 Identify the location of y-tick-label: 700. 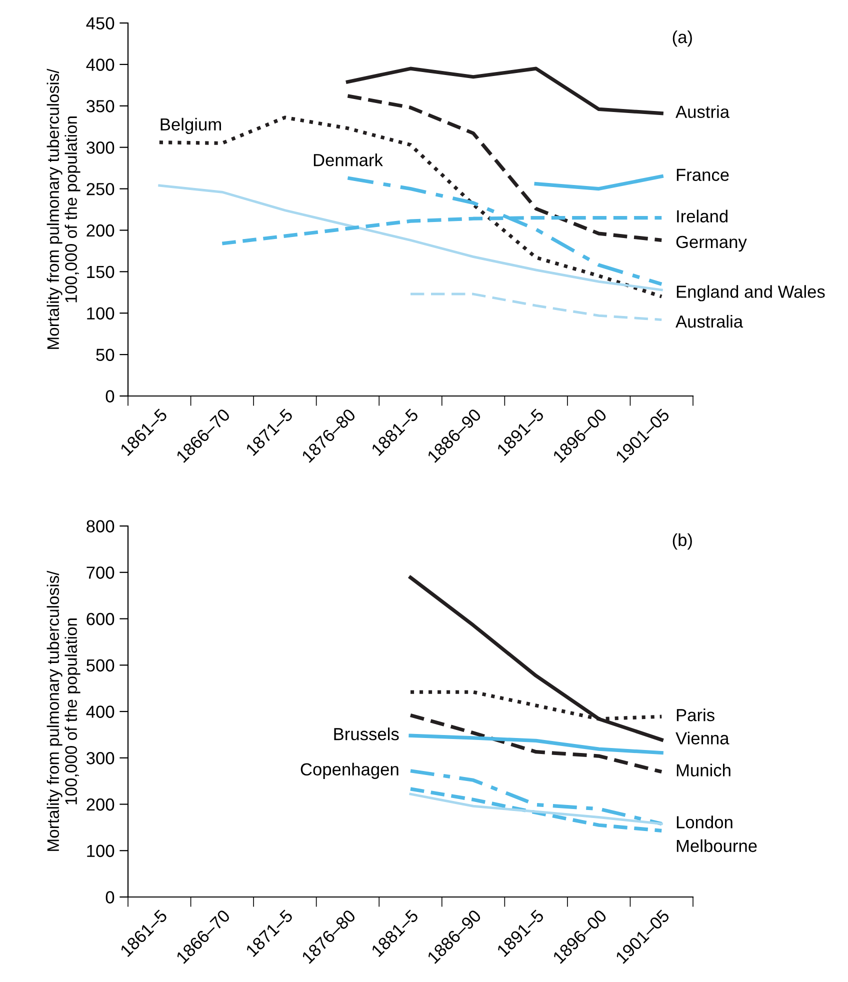
(100, 572).